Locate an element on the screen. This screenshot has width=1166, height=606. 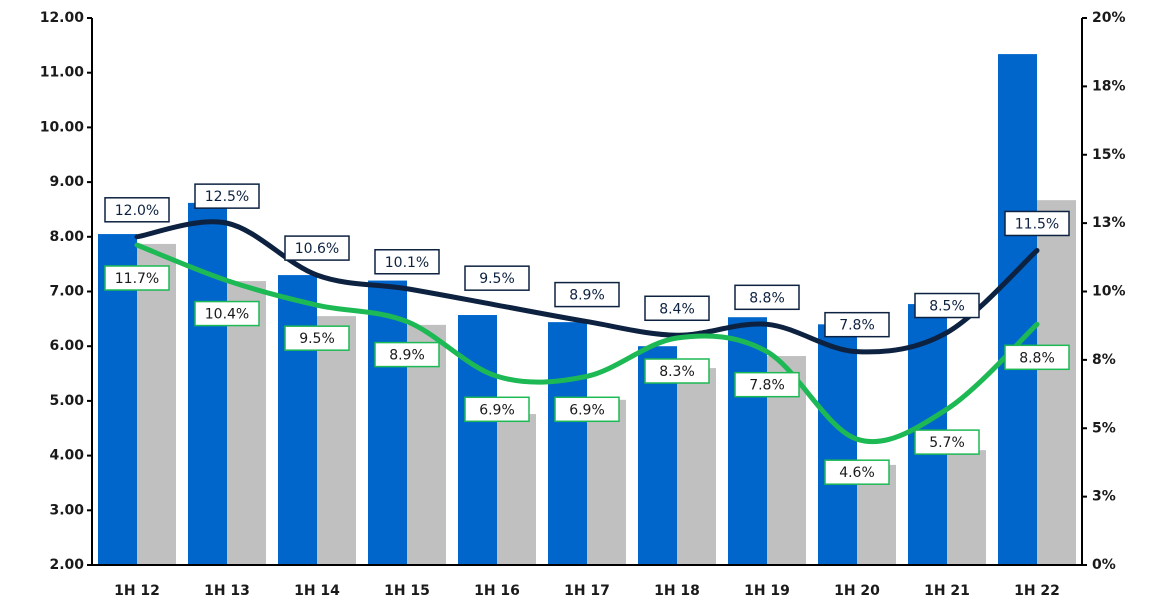
value-label-text: 8.5% is located at coordinates (947, 307).